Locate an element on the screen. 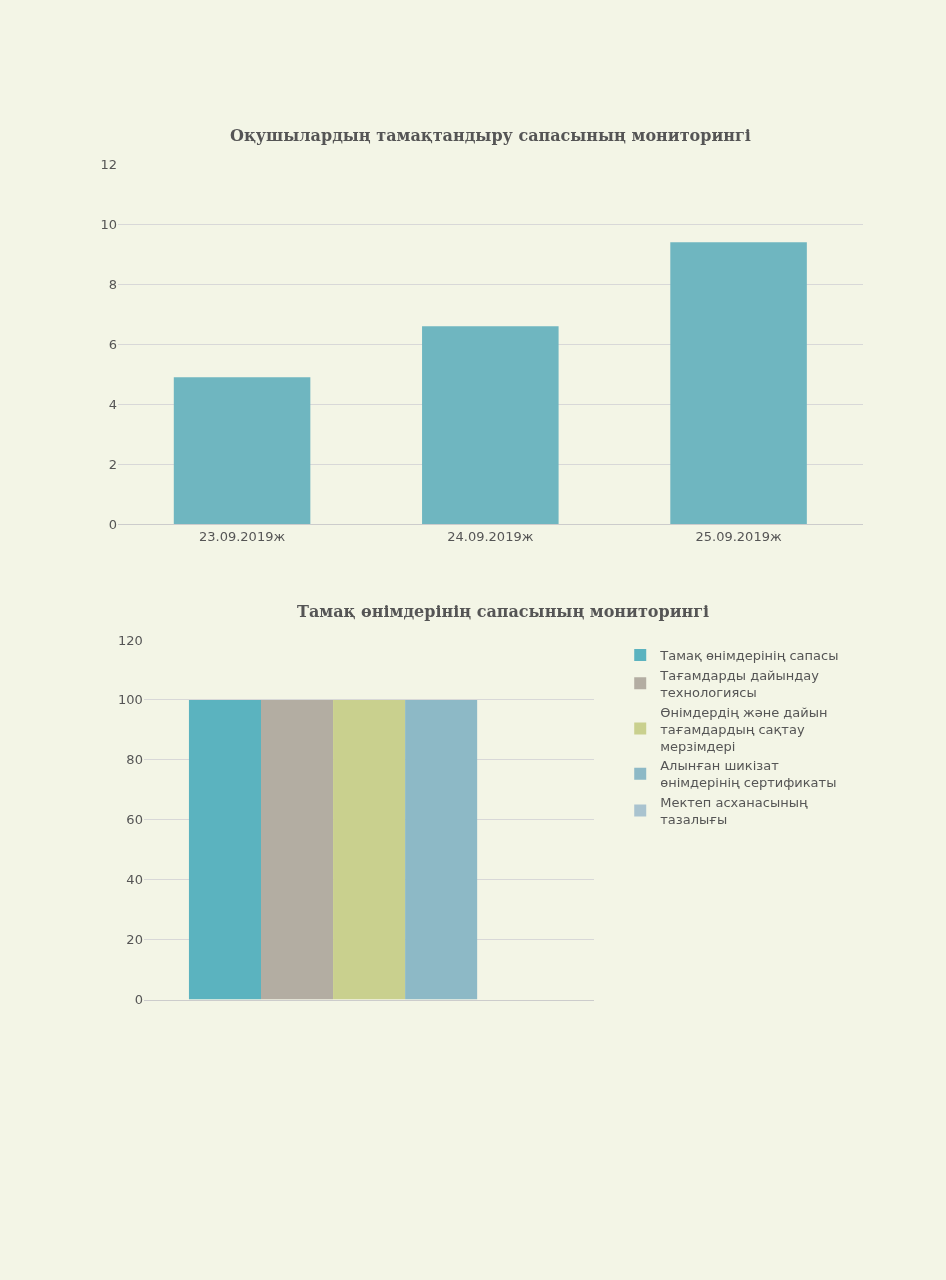 The image size is (946, 1280). y-tick-label: 100 is located at coordinates (130, 700).